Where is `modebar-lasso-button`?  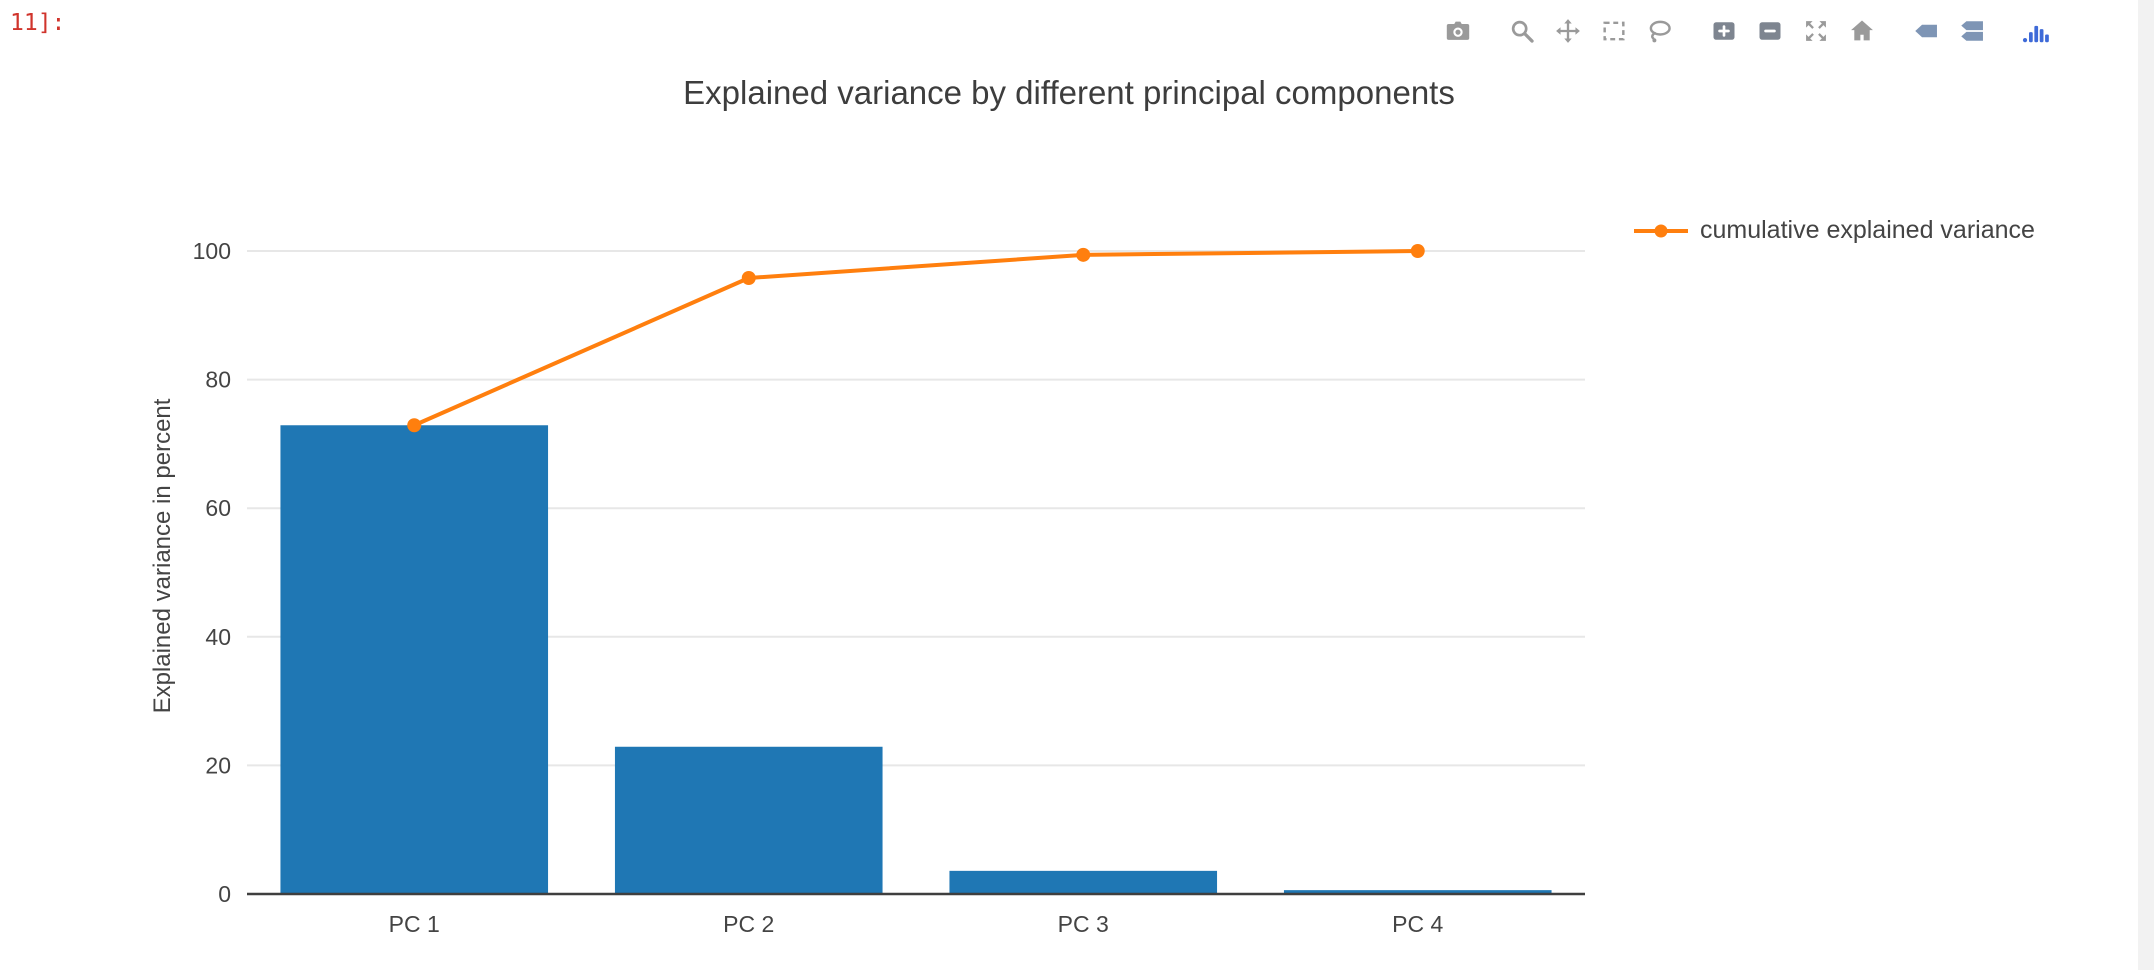
modebar-lasso-button is located at coordinates (1660, 31).